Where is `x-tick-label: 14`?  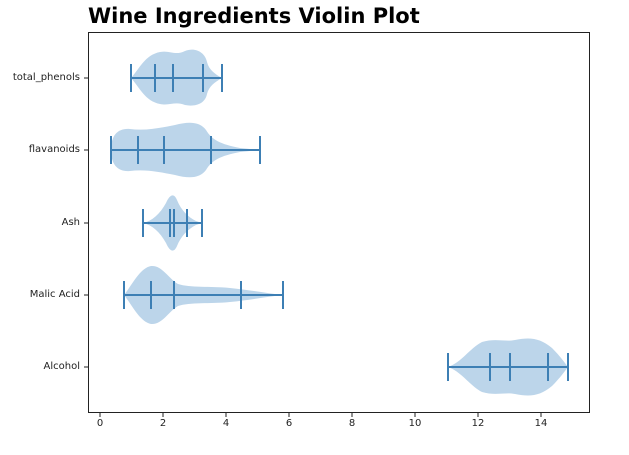
x-tick-label: 14 is located at coordinates (541, 423).